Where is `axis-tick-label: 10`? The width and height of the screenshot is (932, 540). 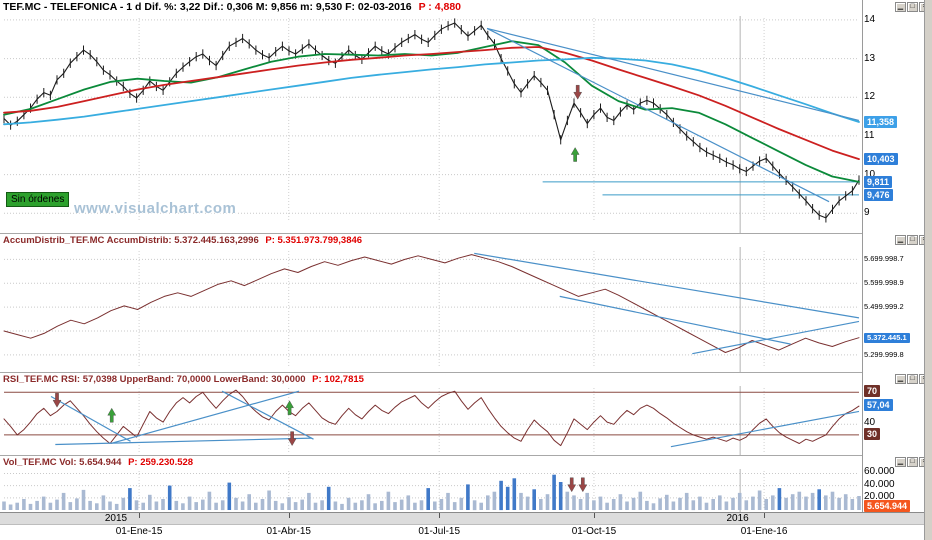
axis-tick-label: 10 is located at coordinates (870, 174).